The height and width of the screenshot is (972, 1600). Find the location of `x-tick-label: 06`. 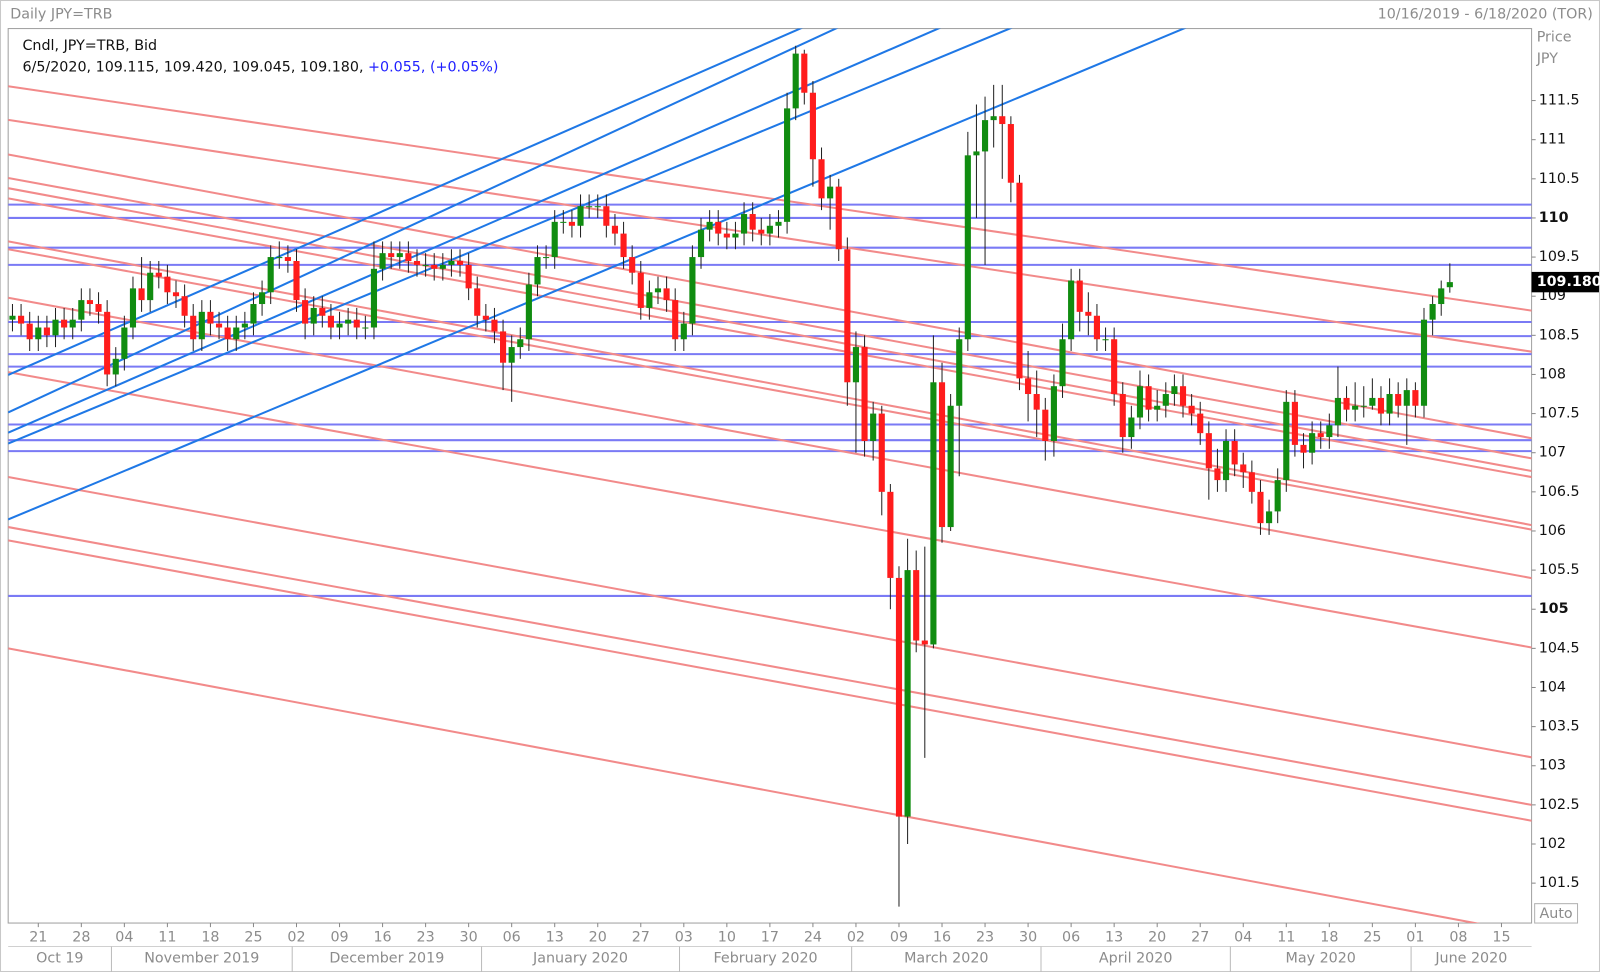

x-tick-label: 06 is located at coordinates (1071, 937).